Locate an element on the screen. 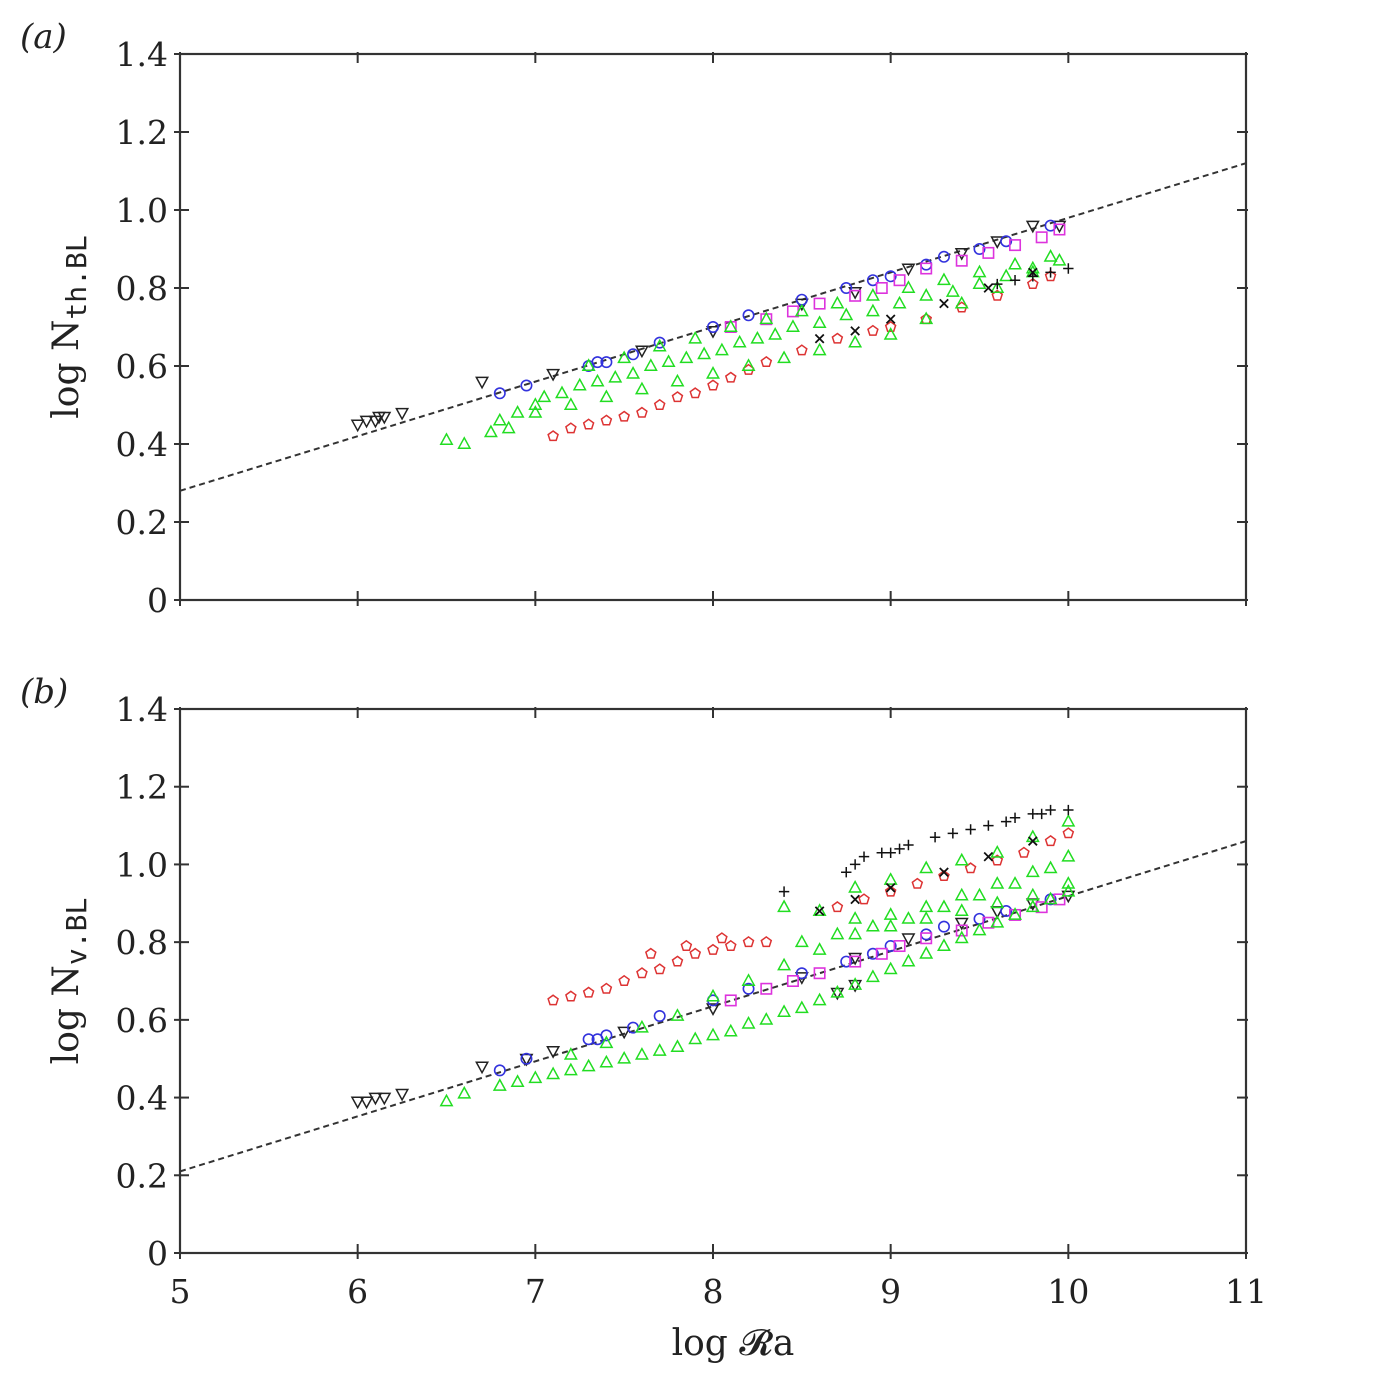 The width and height of the screenshot is (1383, 1389). y-tick-label: 0 is located at coordinates (157, 1253).